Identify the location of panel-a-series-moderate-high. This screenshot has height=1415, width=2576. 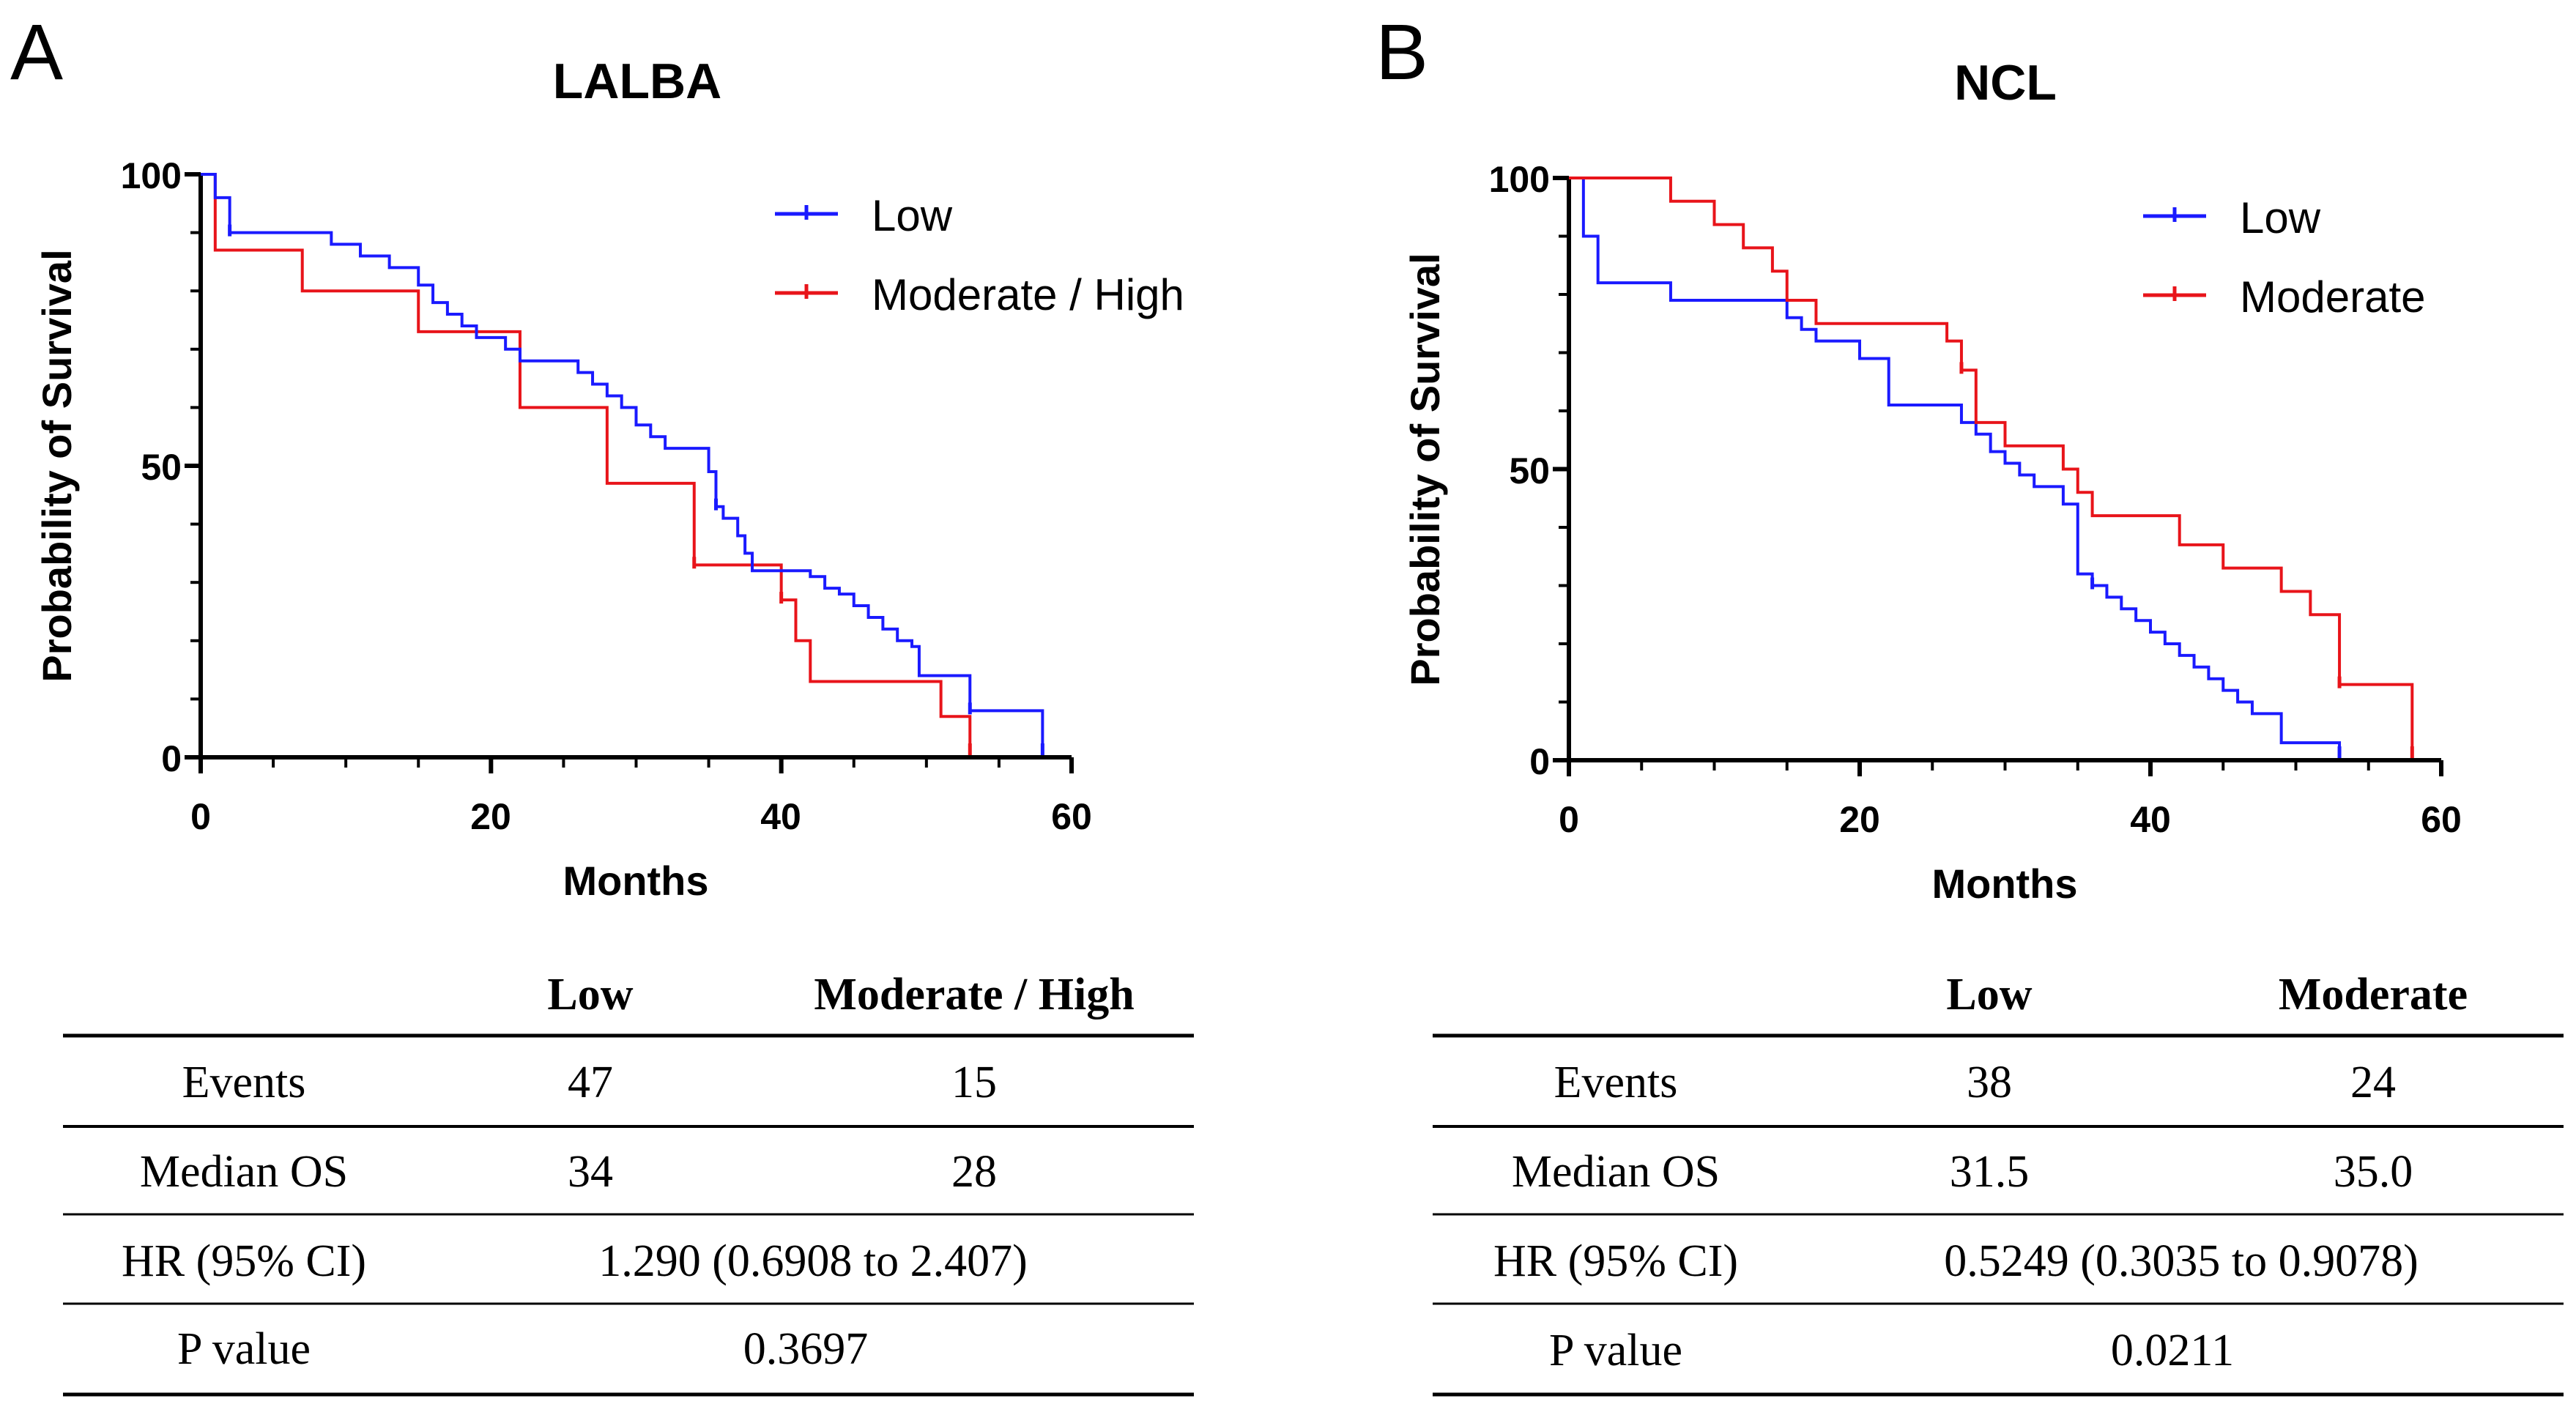
(586, 465).